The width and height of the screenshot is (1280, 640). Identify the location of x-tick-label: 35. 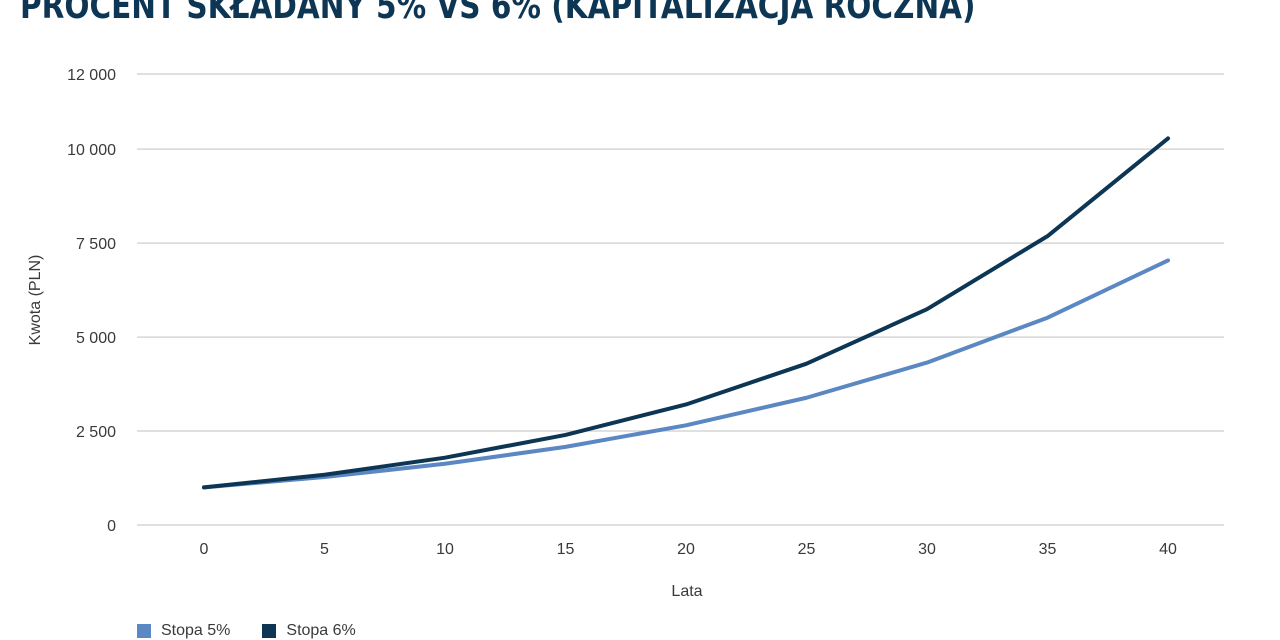
(1048, 549).